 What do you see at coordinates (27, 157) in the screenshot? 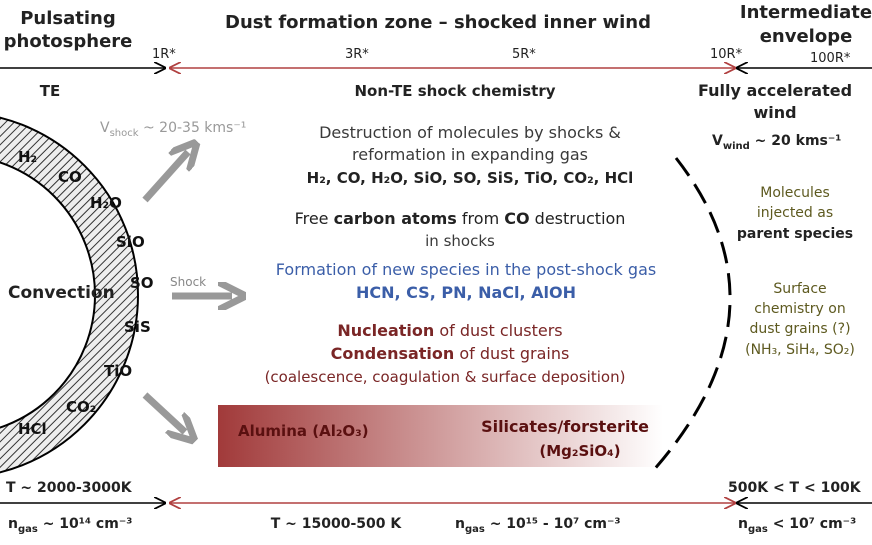
I see `molecule: H₂` at bounding box center [27, 157].